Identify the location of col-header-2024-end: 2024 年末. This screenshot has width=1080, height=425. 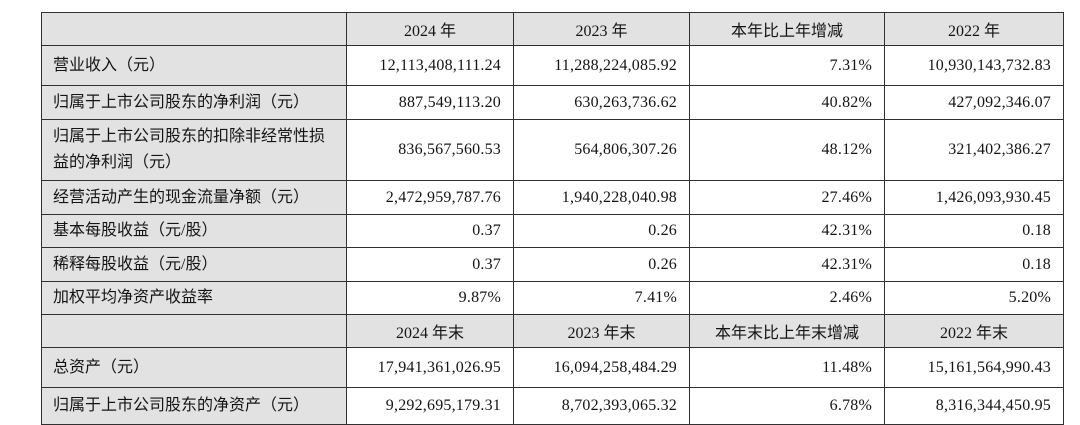
(430, 331).